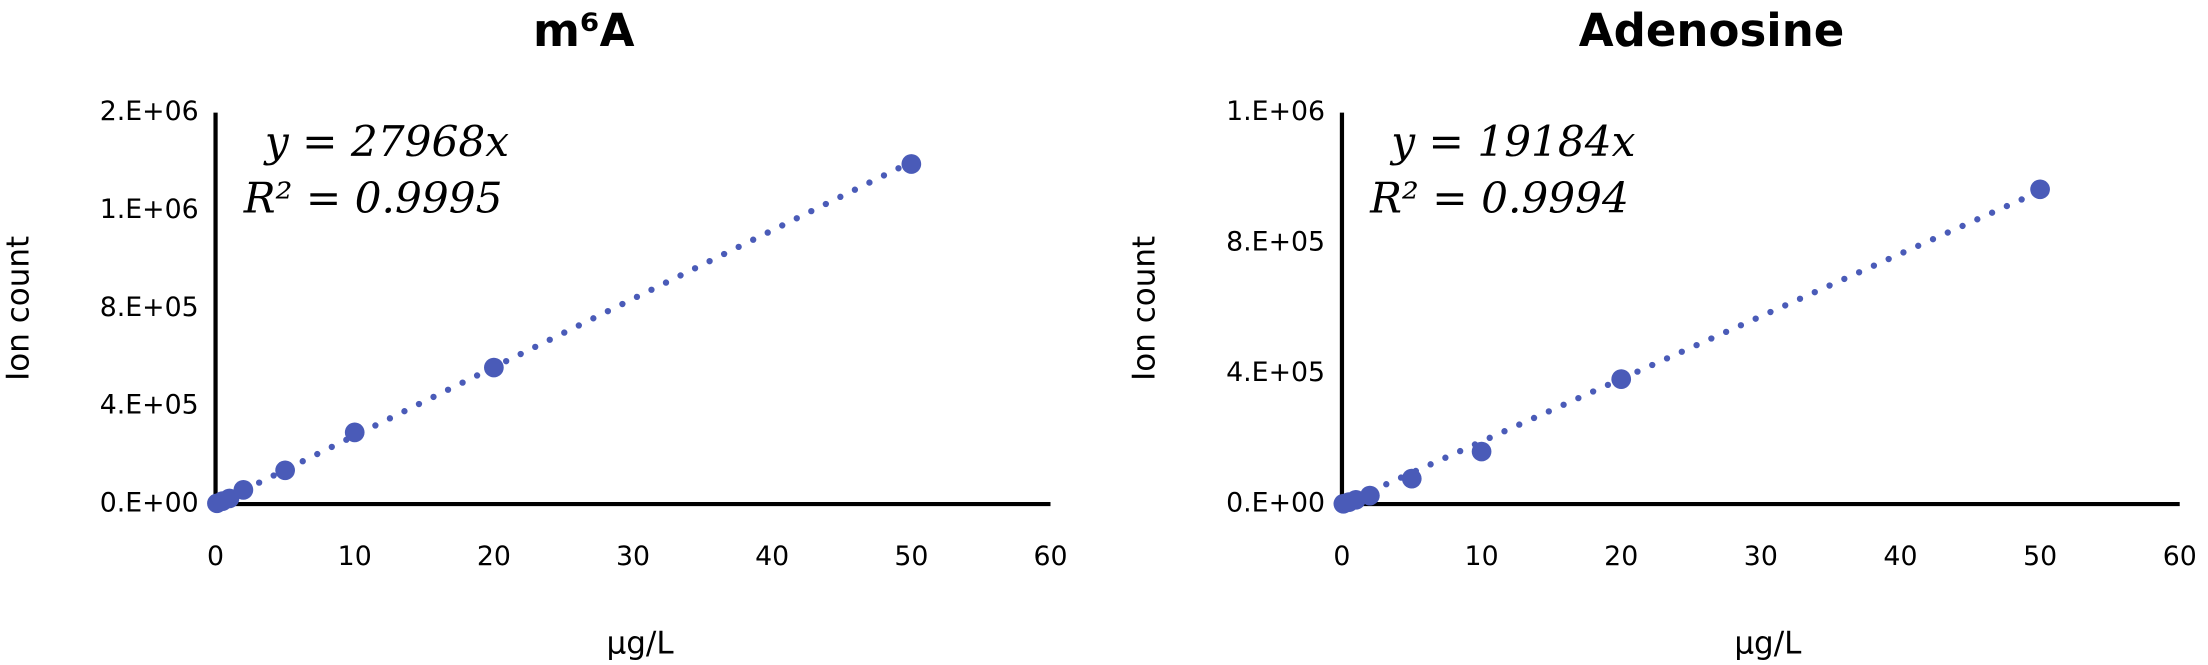 This screenshot has height=665, width=2208. I want to click on trendline-equation: y = 27968x, so click(386, 141).